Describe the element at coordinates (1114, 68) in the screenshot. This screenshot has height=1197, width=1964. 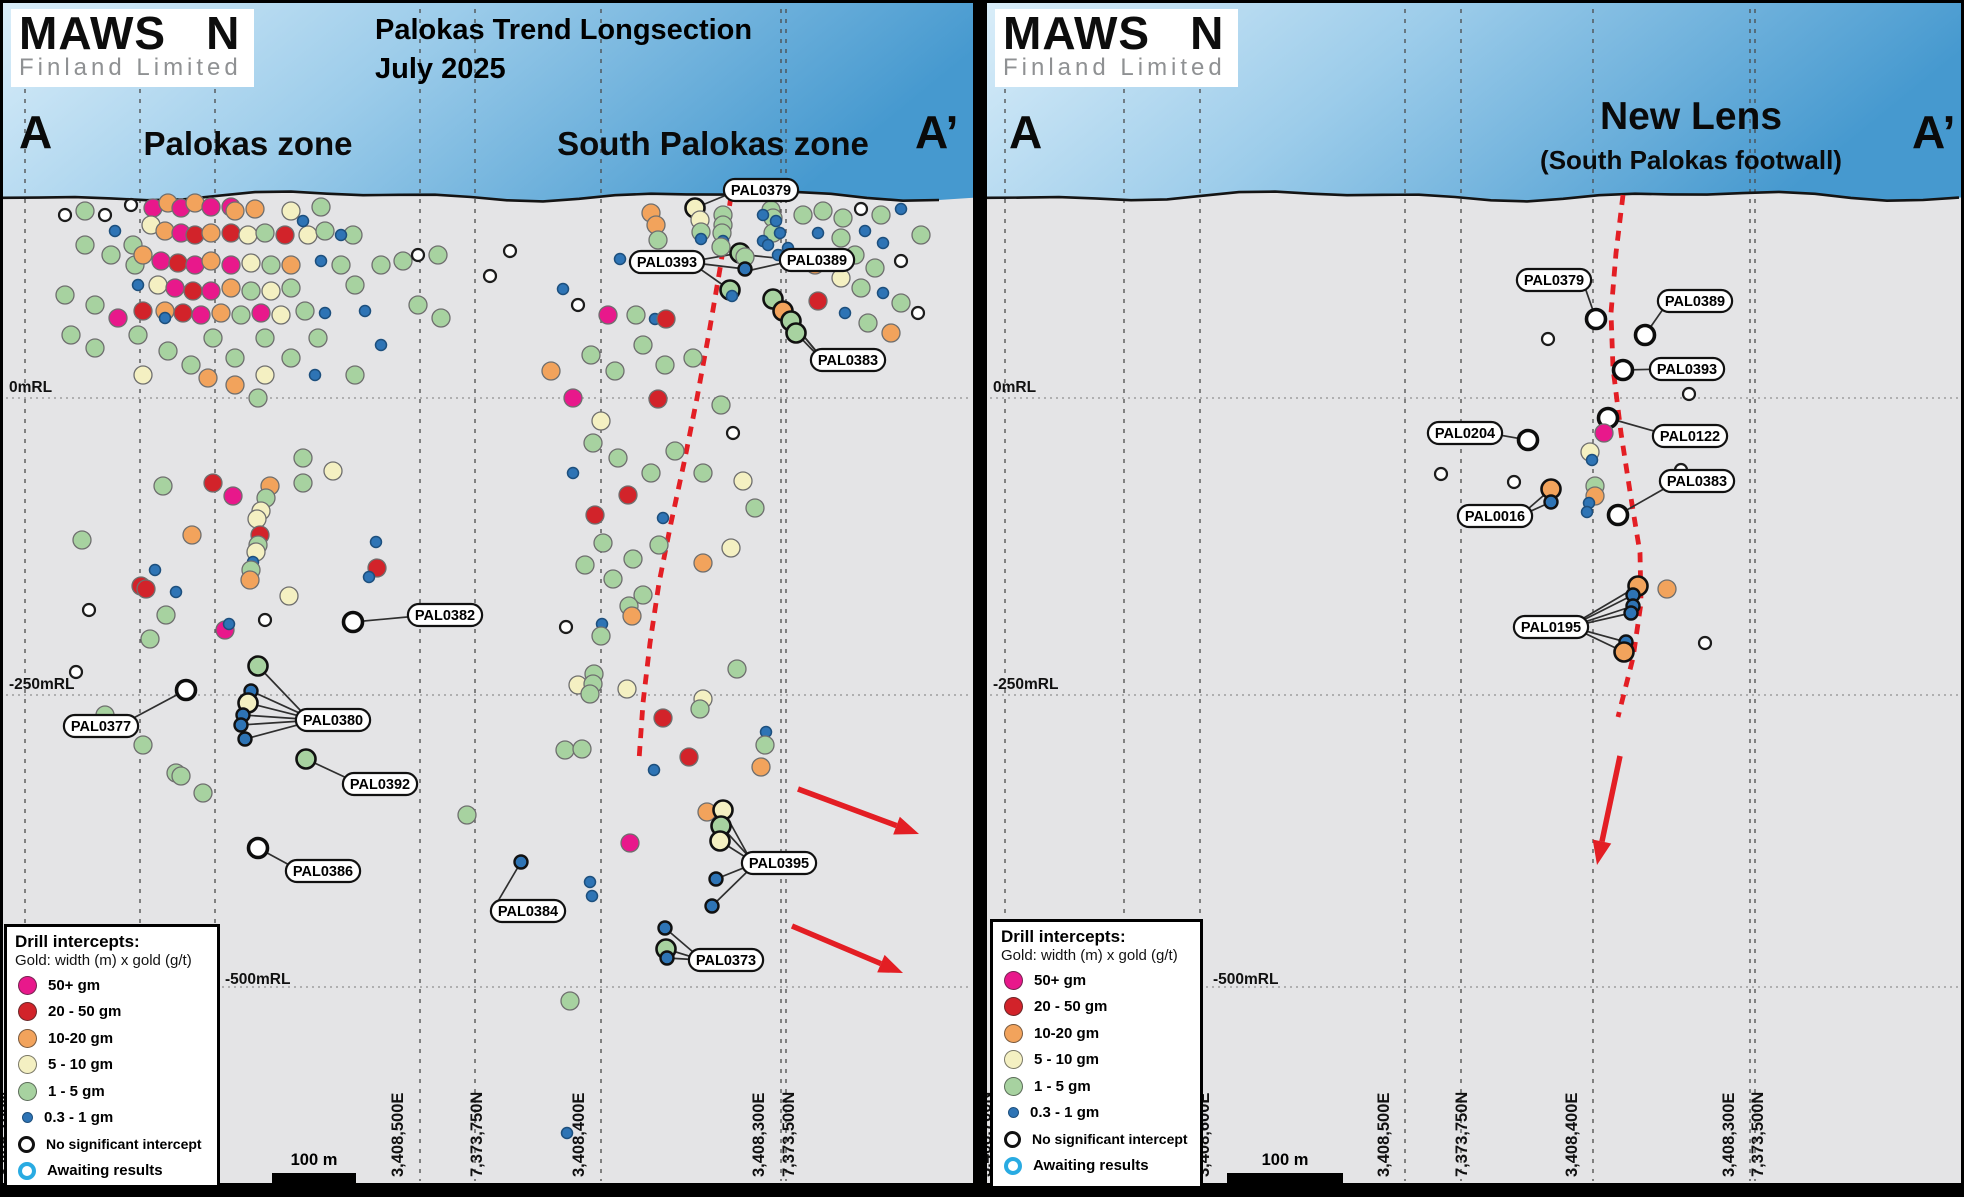
I see `logo-subtitle: Finland Limited` at that location.